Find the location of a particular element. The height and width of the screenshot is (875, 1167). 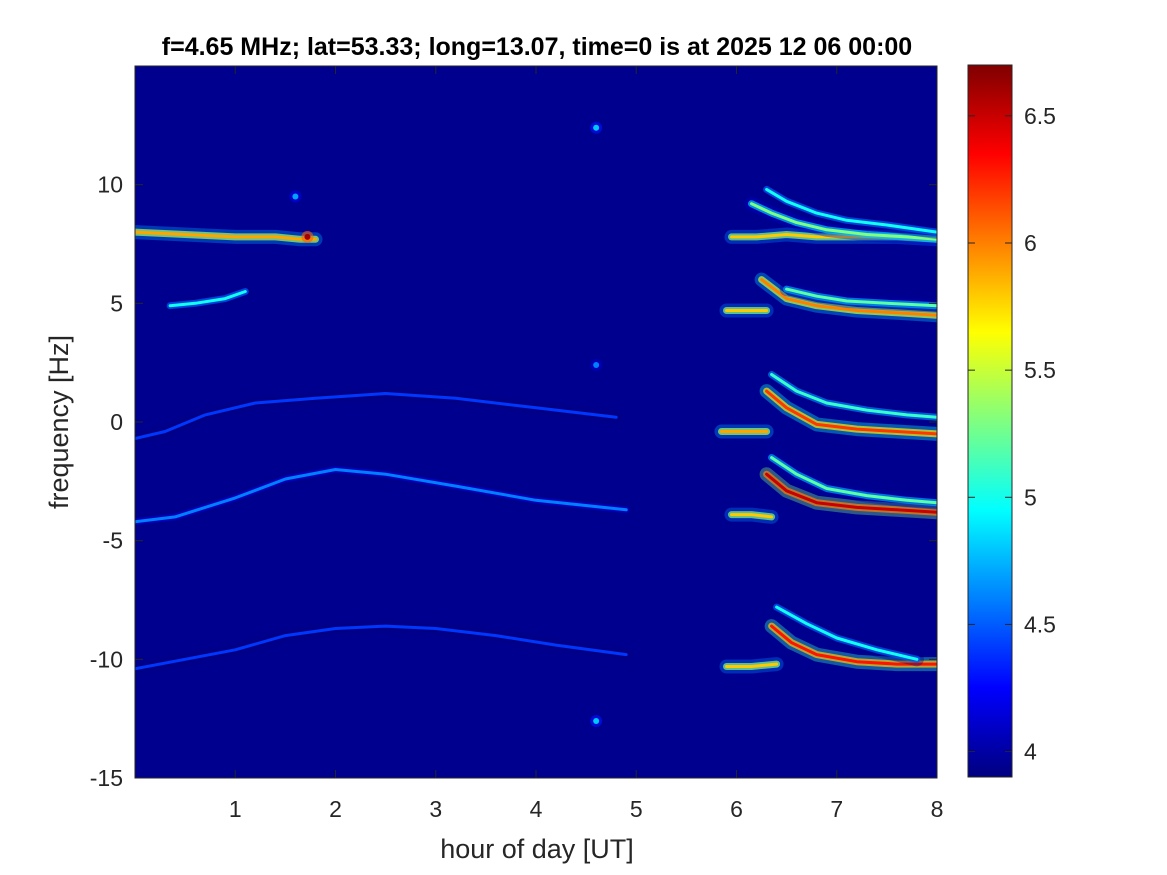

y-tick-label: 0 is located at coordinates (116, 422).